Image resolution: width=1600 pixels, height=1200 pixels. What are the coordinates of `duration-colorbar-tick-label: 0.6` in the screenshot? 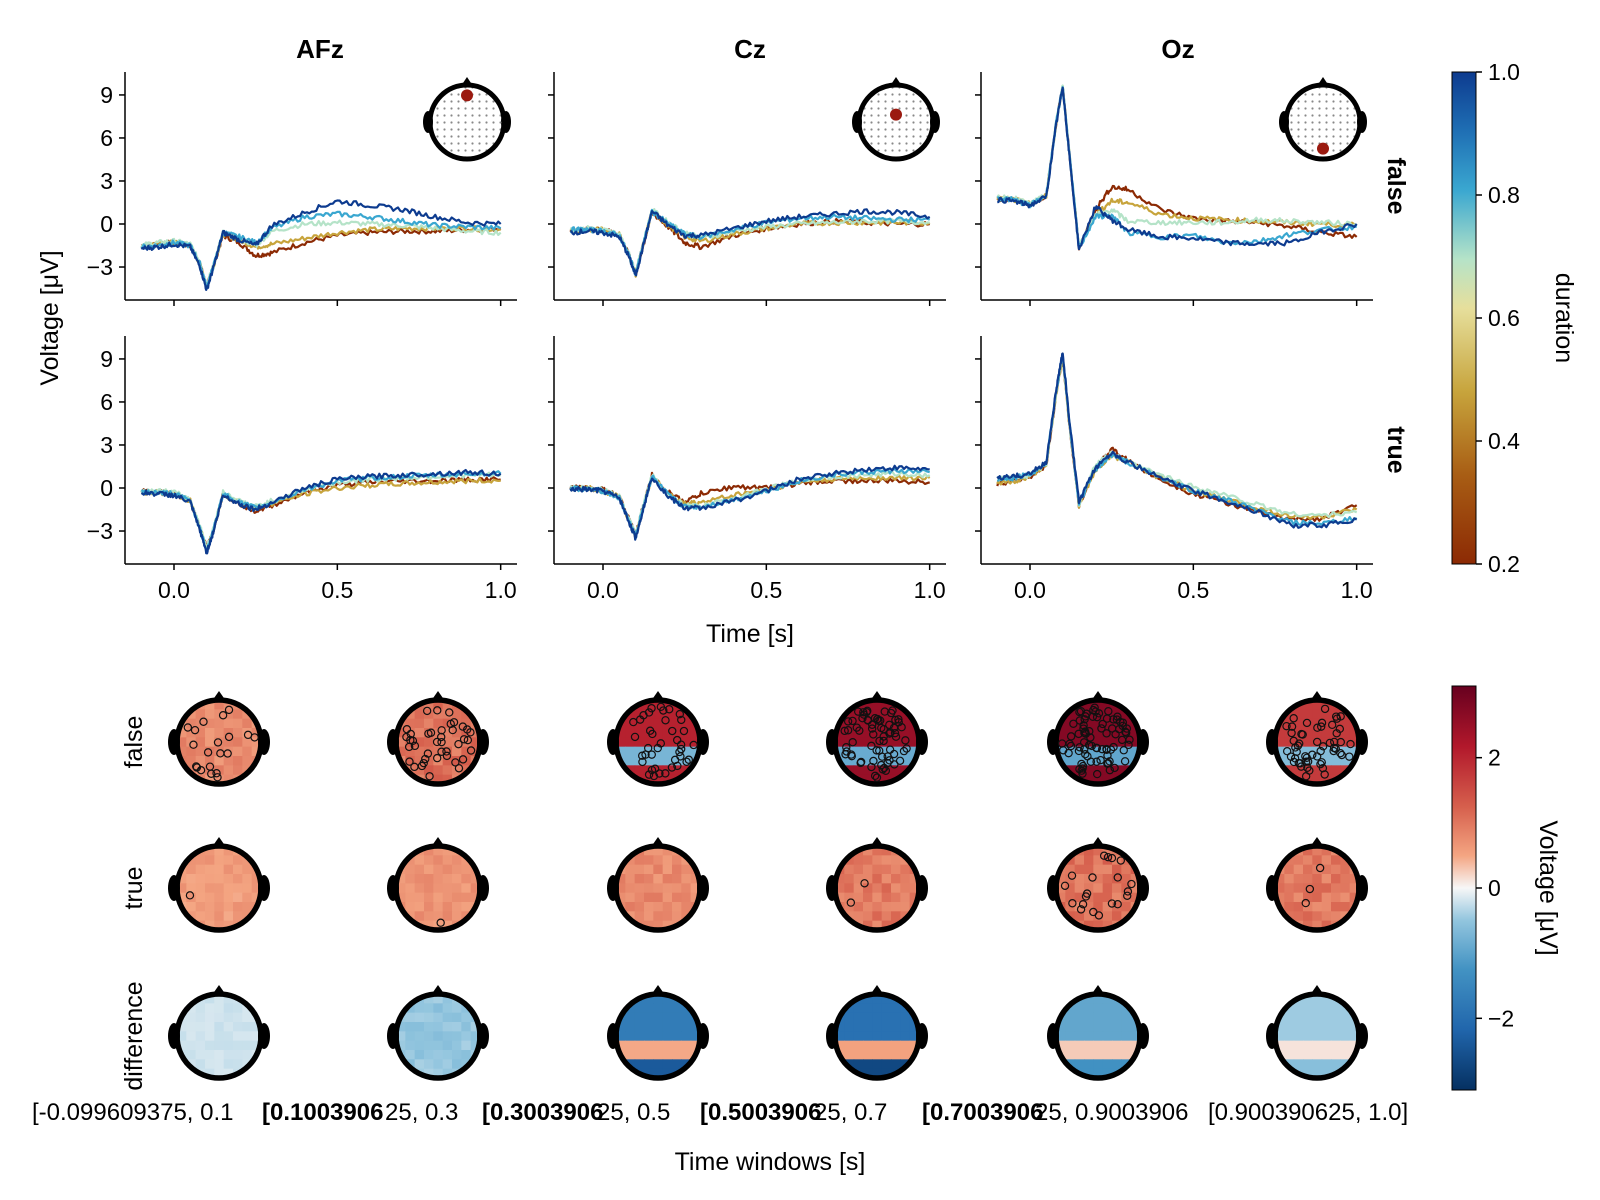 It's located at (1504, 318).